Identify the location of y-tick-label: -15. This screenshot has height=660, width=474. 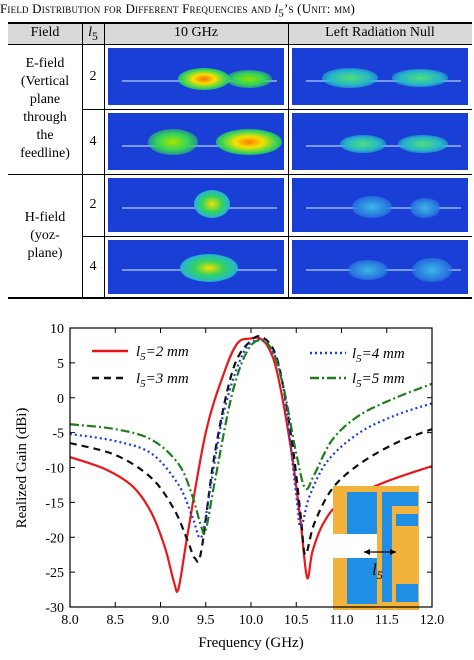
(54, 503).